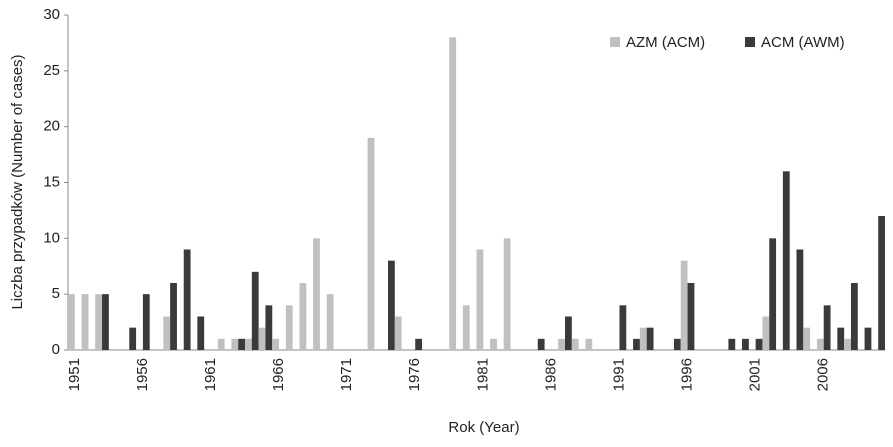  Describe the element at coordinates (51, 14) in the screenshot. I see `y-tick-label: 30` at that location.